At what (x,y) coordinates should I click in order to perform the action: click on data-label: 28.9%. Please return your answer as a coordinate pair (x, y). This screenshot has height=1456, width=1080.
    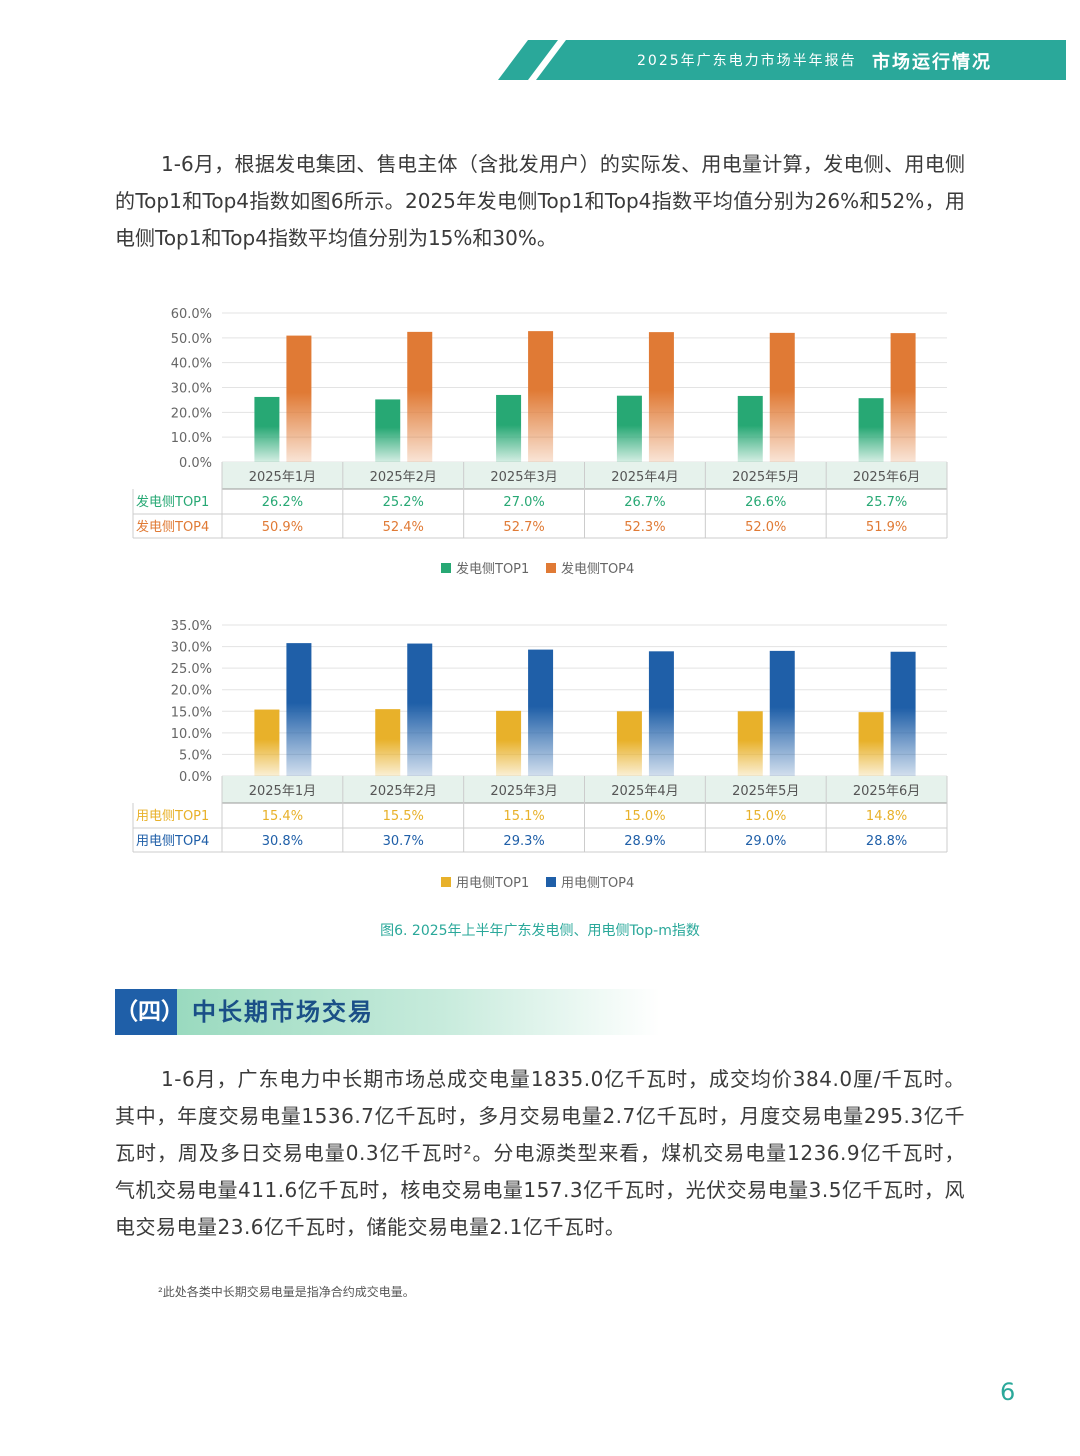
    Looking at the image, I should click on (644, 841).